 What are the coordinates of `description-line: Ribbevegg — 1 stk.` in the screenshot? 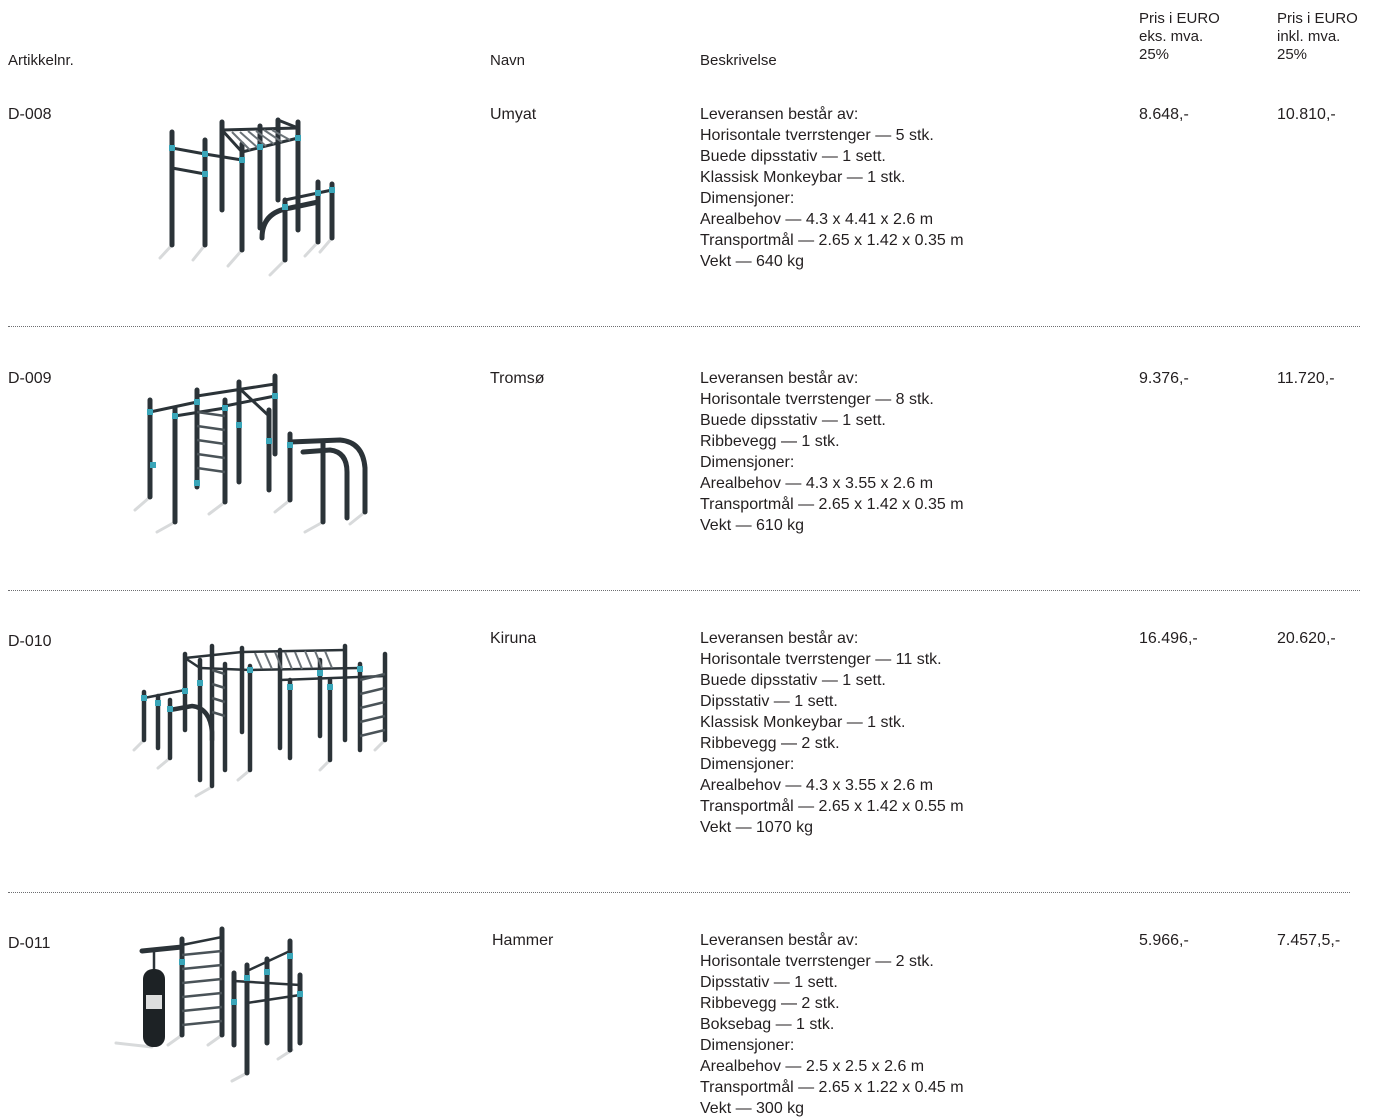 It's located at (770, 441).